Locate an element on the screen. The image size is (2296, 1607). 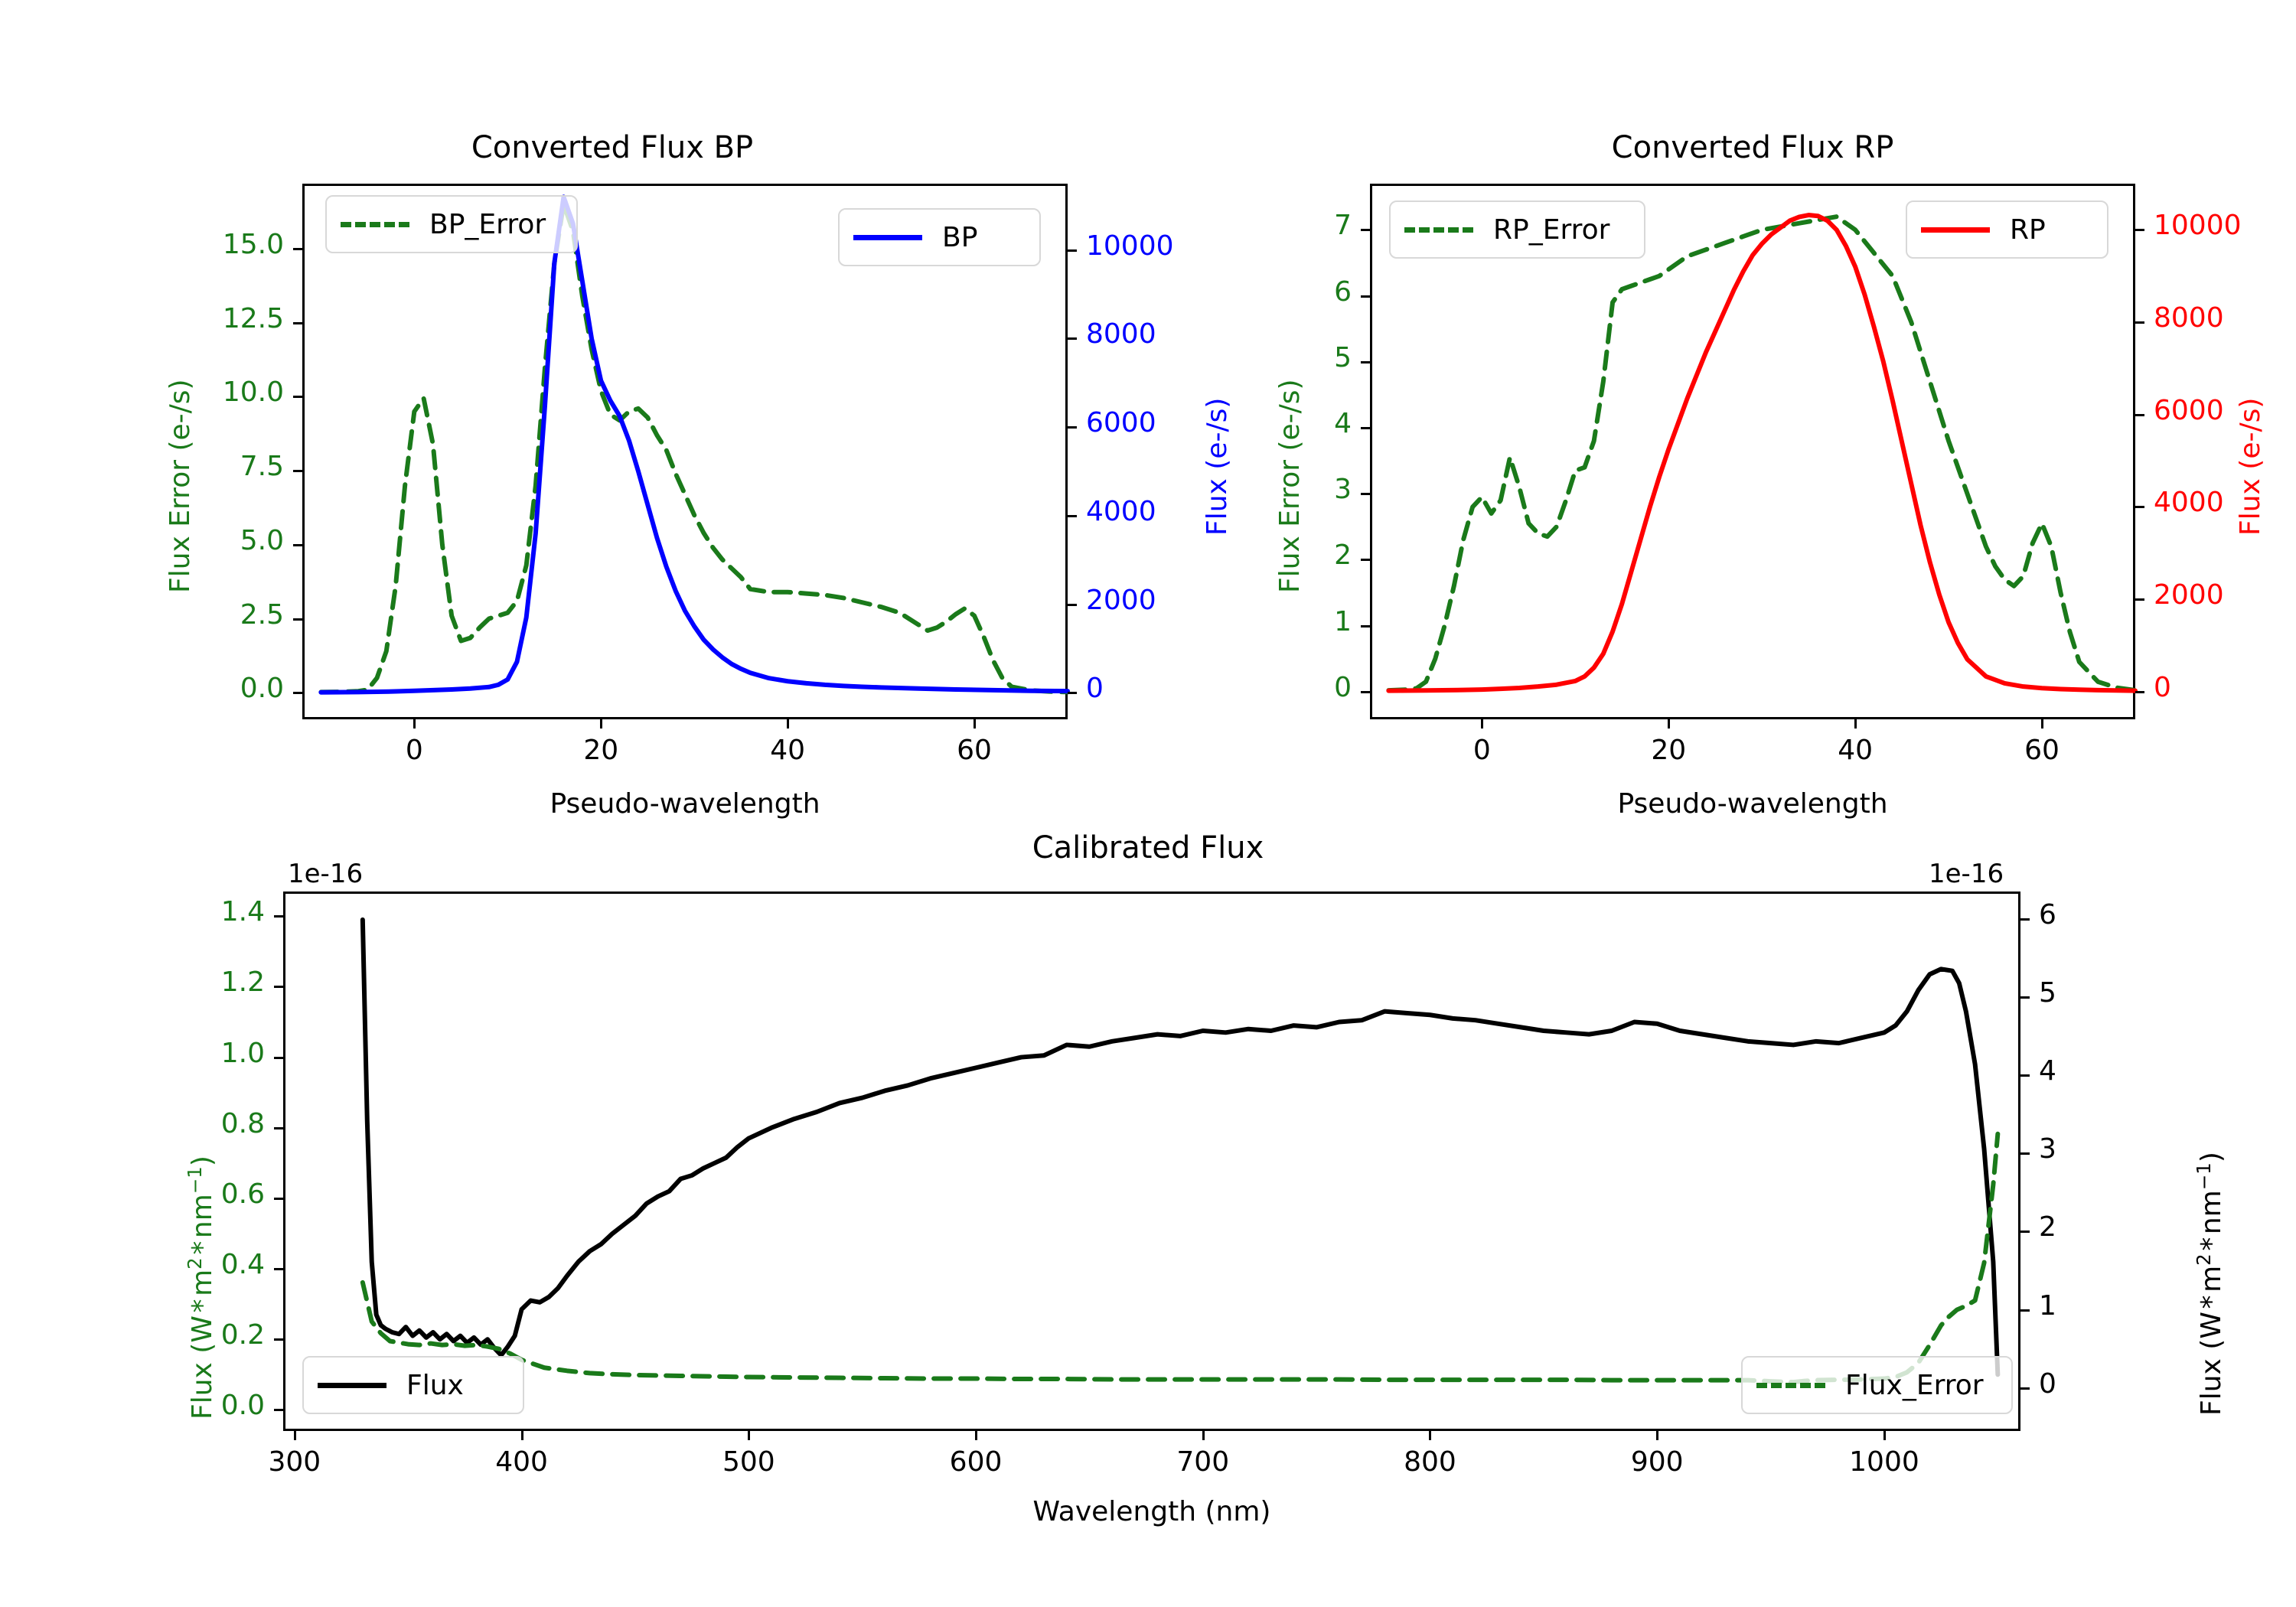
y-tick-label-right: 6 is located at coordinates (2047, 914).